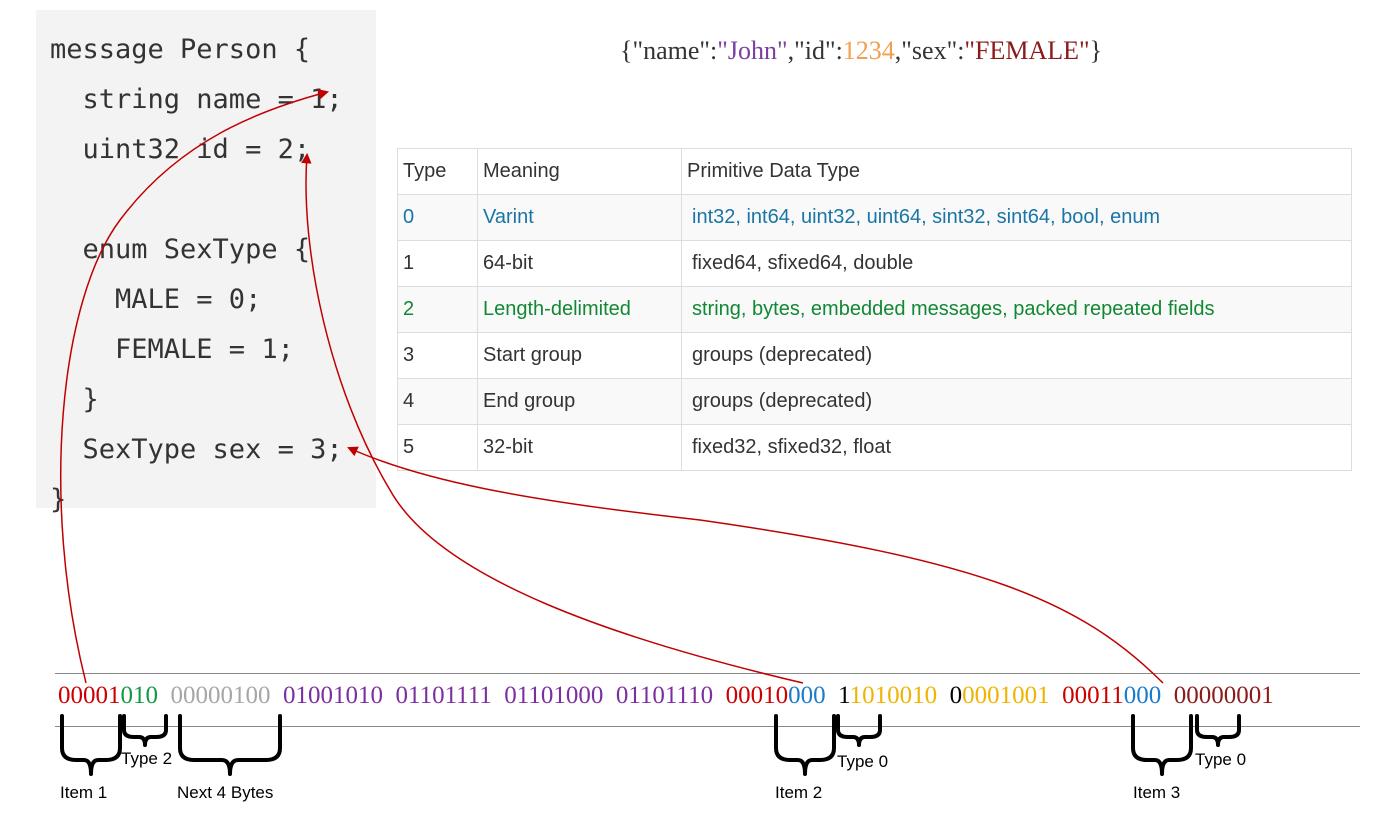 Image resolution: width=1400 pixels, height=815 pixels. What do you see at coordinates (498, 695) in the screenshot?
I see `binary-segment: 01001010 01101111 01101000 01101110` at bounding box center [498, 695].